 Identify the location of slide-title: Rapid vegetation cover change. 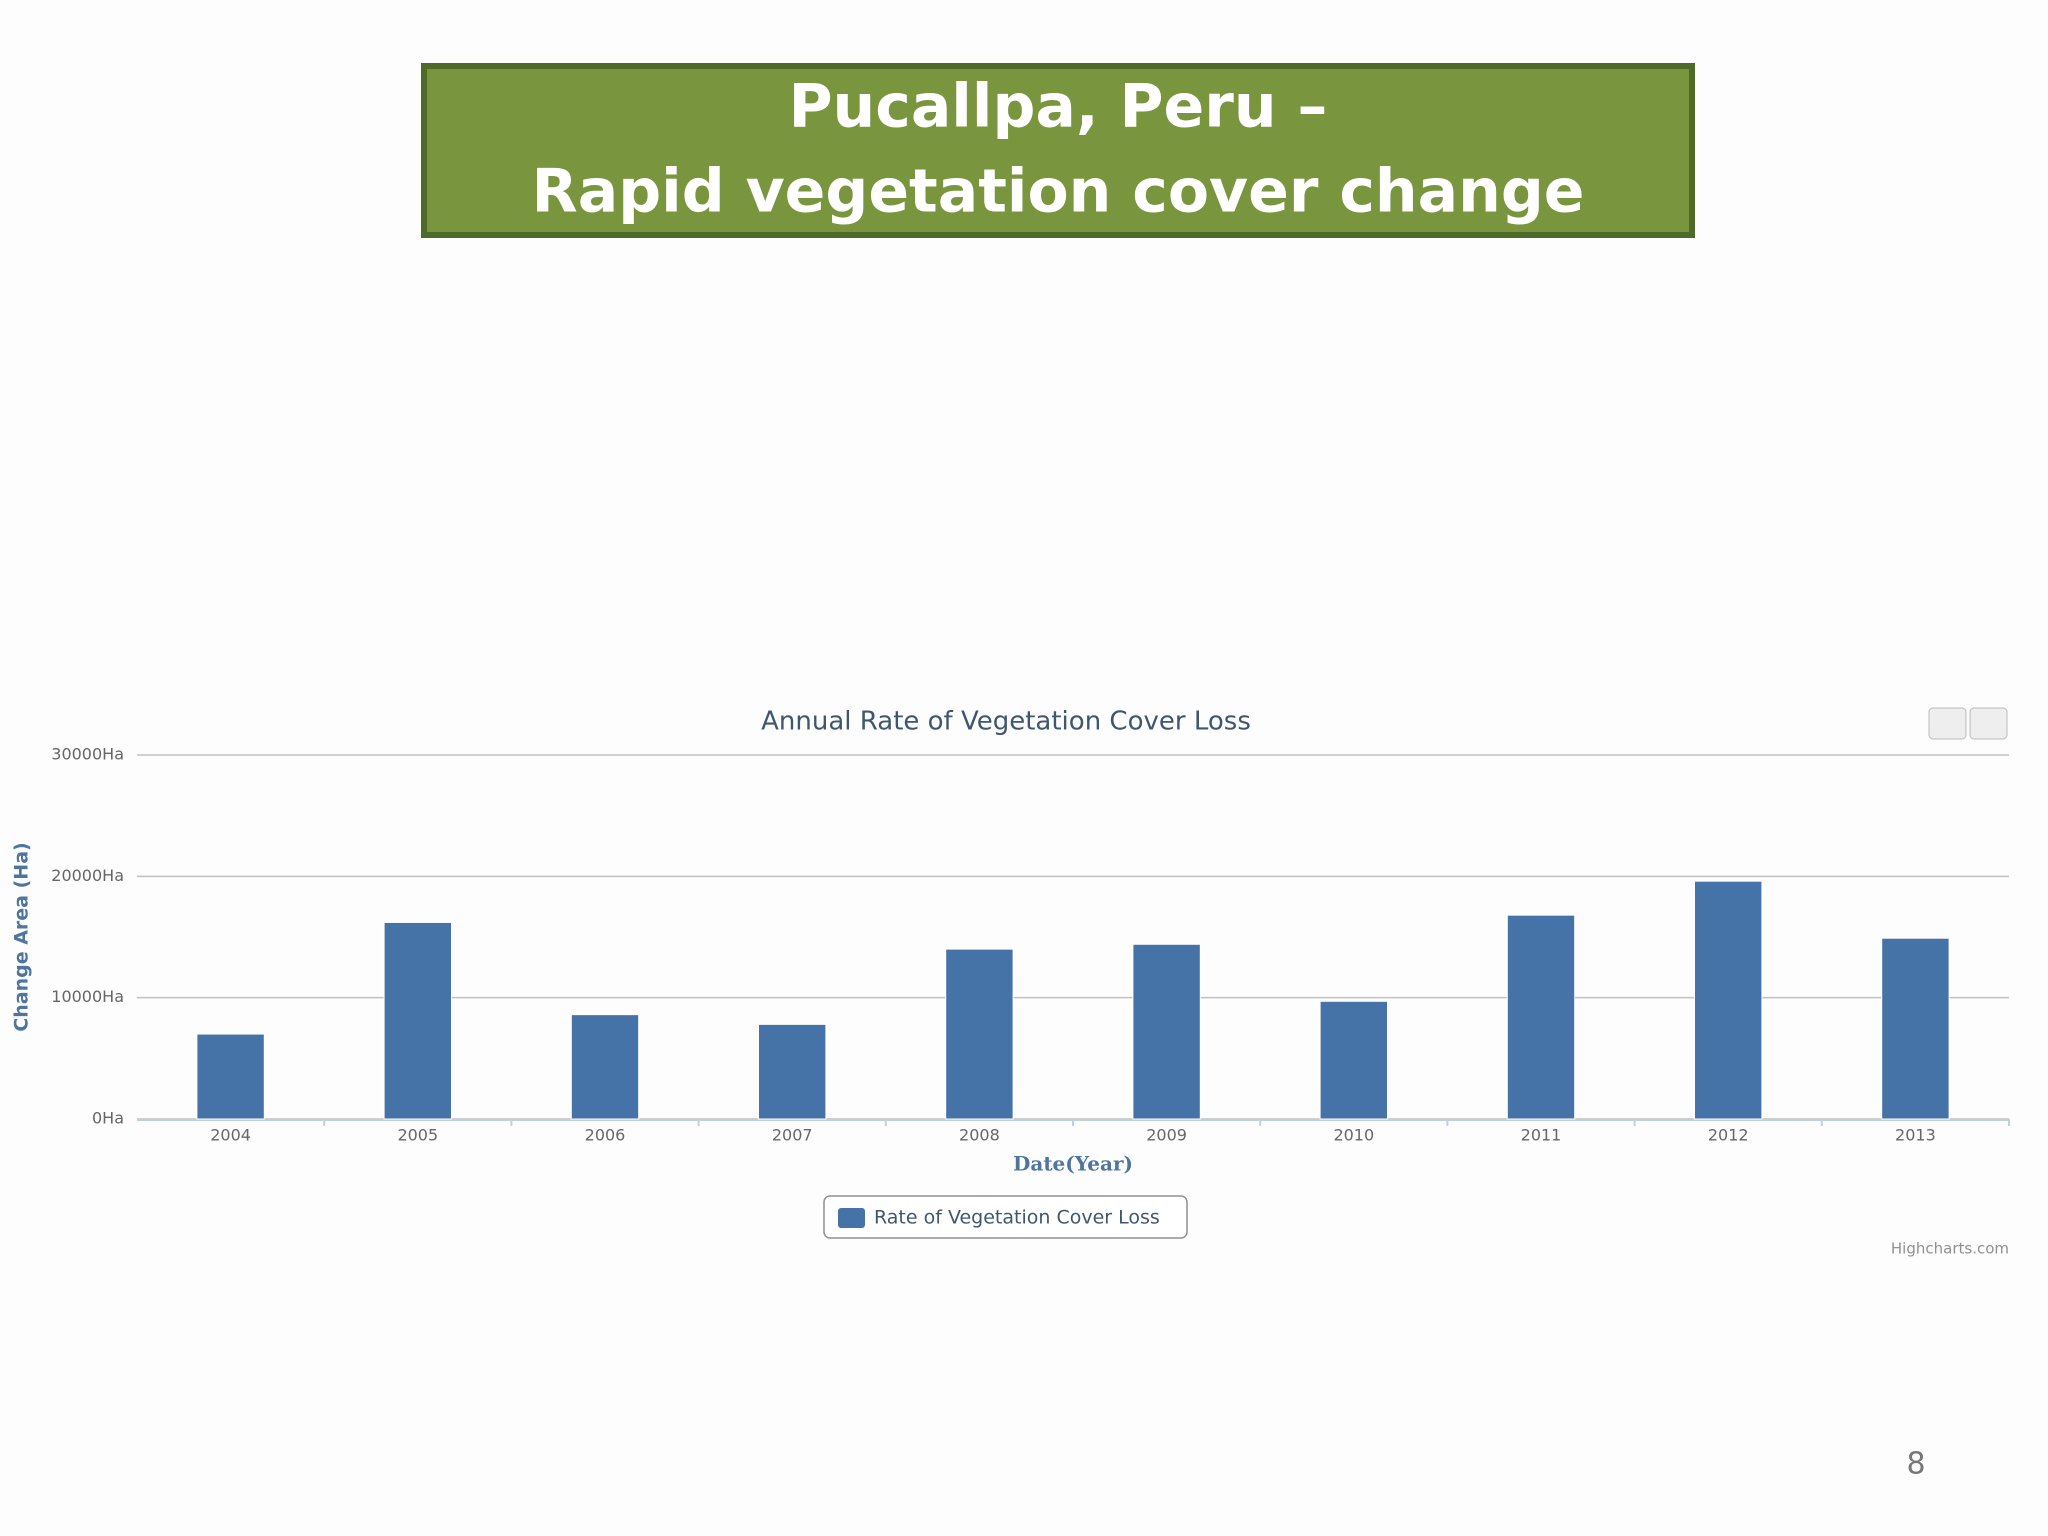
(1058, 192).